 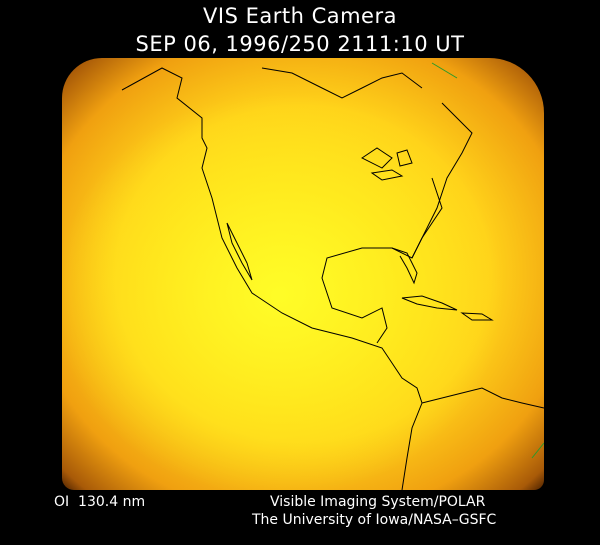 What do you see at coordinates (378, 502) in the screenshot?
I see `instrument-label: Visible Imaging System/POLAR` at bounding box center [378, 502].